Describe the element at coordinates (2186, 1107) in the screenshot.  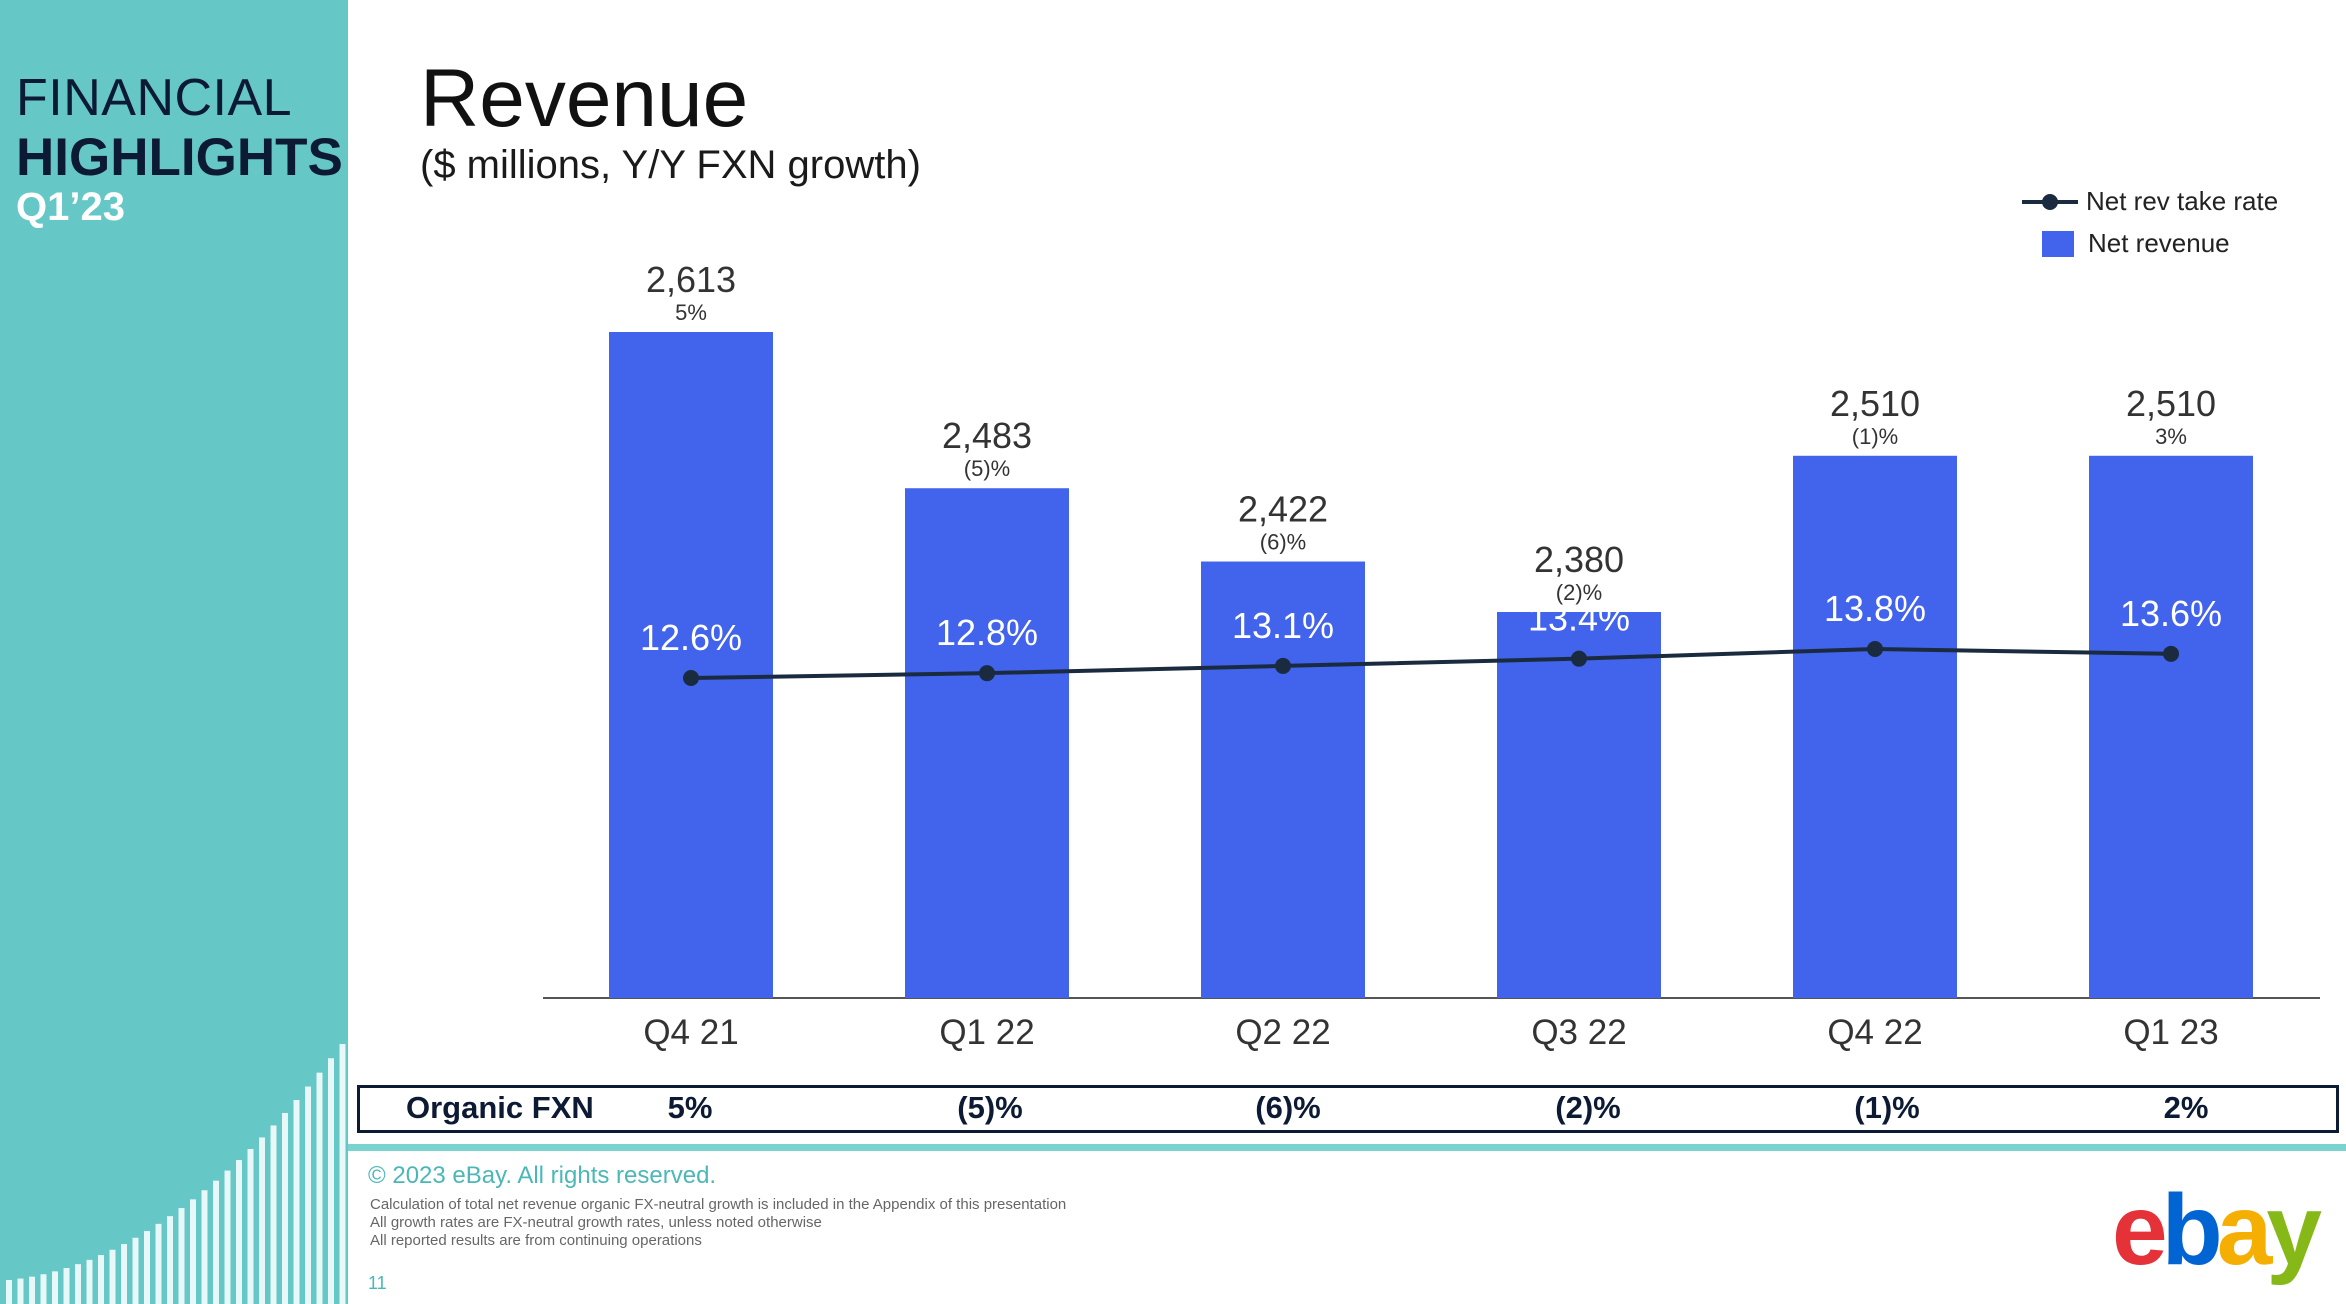
I see `organic-fxn-value: 2%` at that location.